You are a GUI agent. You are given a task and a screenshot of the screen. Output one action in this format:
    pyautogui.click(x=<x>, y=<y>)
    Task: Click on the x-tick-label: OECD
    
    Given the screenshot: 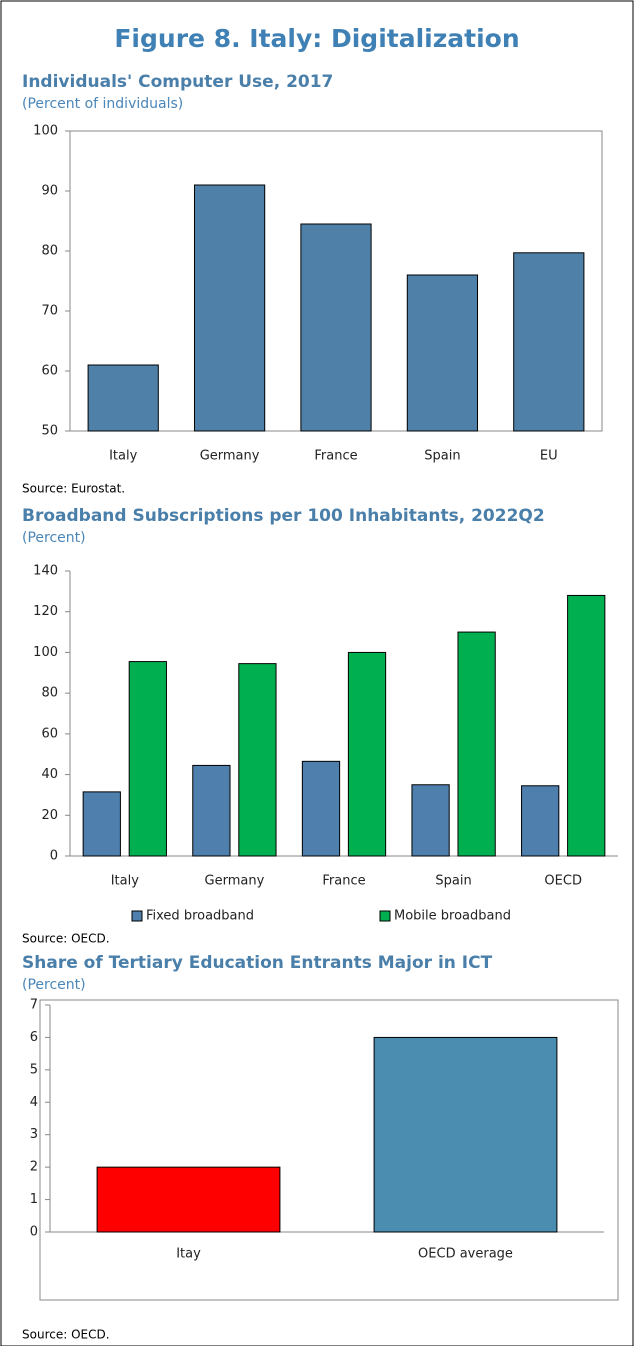 What is the action you would take?
    pyautogui.click(x=563, y=881)
    